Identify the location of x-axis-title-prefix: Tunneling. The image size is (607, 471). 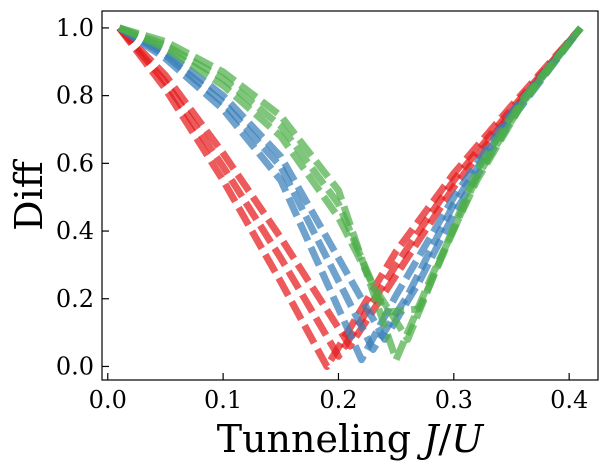
(320, 439).